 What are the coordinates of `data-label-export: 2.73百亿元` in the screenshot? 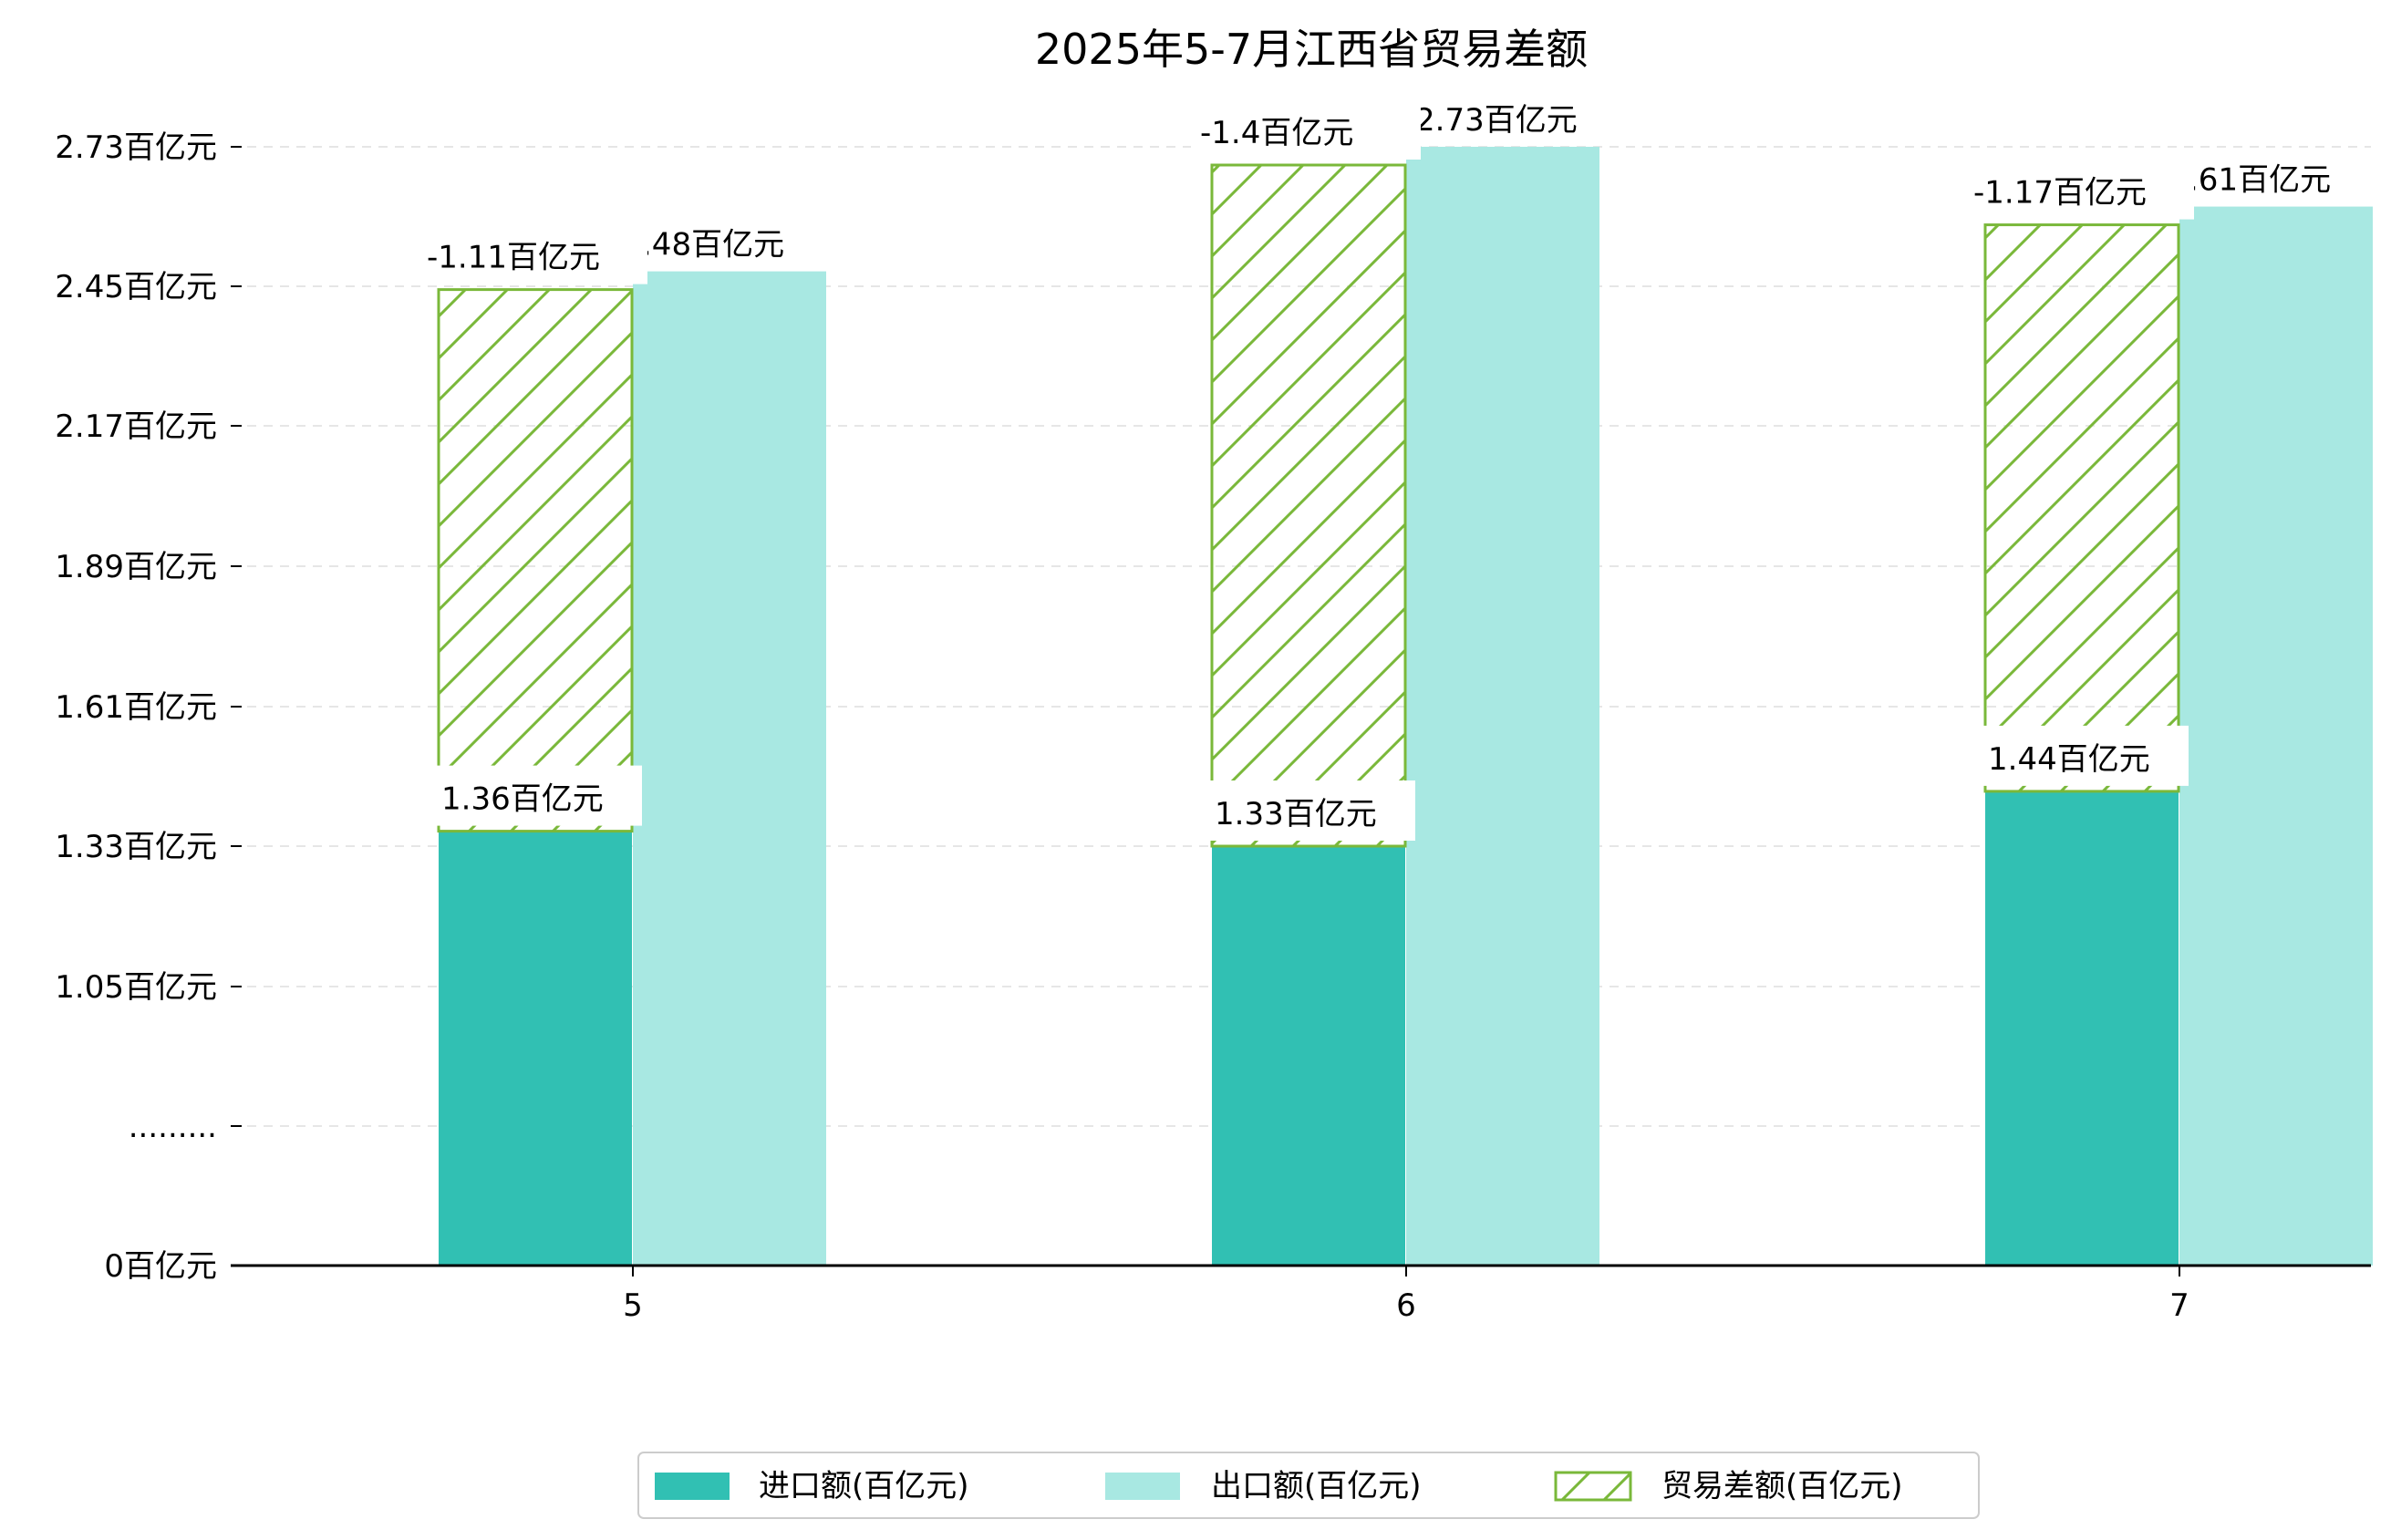 It's located at (1496, 120).